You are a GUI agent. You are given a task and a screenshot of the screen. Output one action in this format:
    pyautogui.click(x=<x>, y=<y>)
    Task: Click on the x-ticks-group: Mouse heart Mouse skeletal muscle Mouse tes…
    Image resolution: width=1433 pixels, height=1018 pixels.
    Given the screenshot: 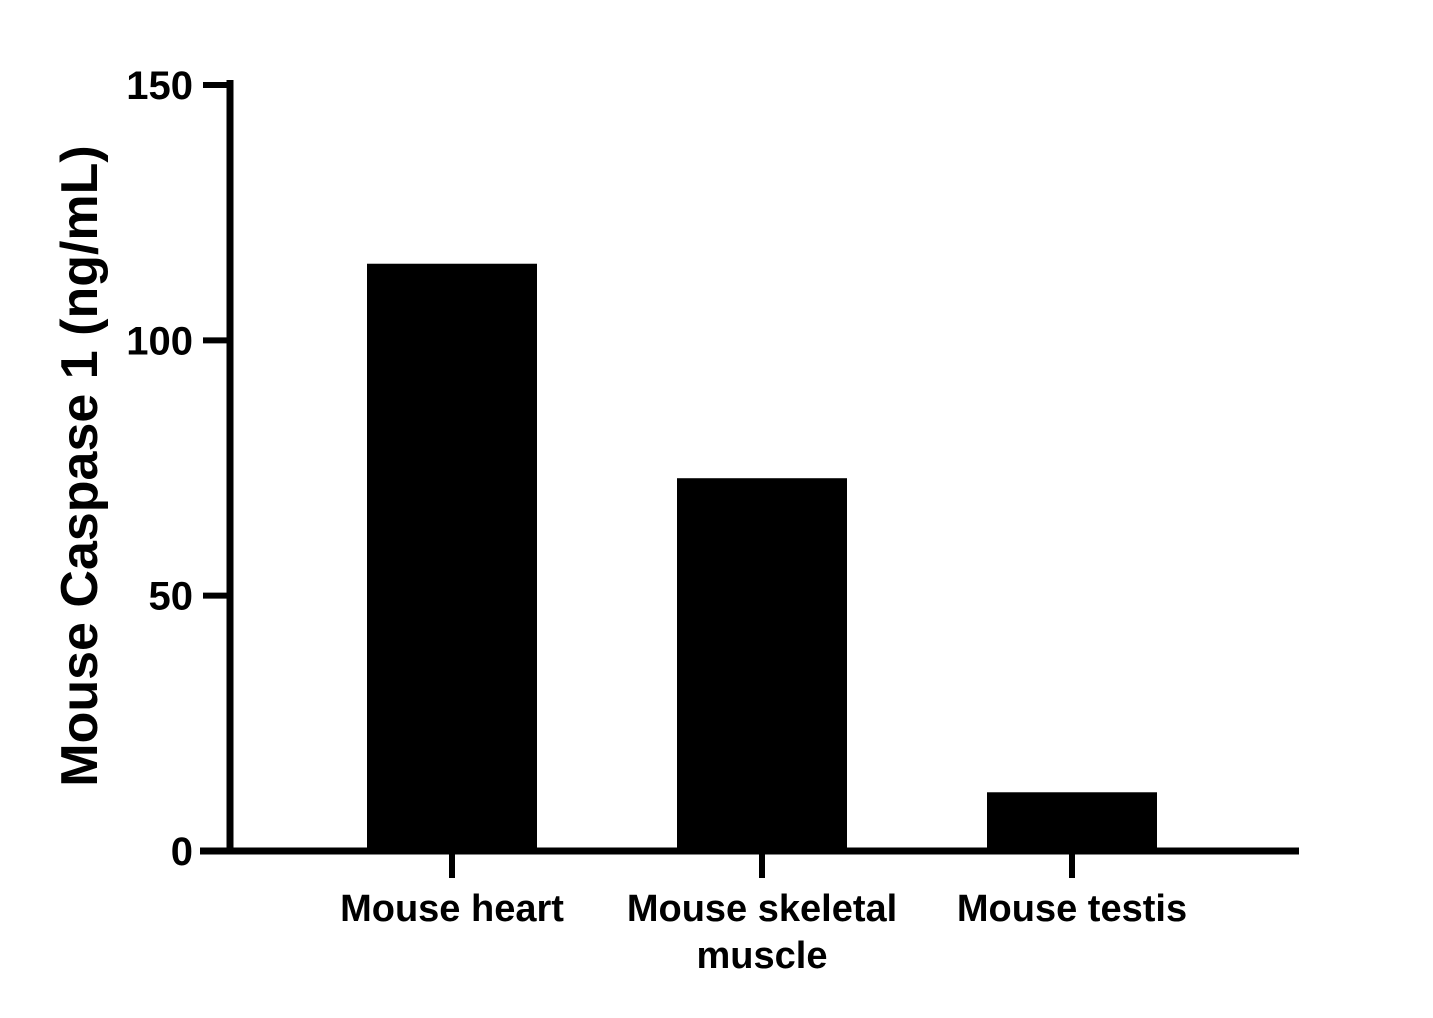 What is the action you would take?
    pyautogui.click(x=763, y=914)
    